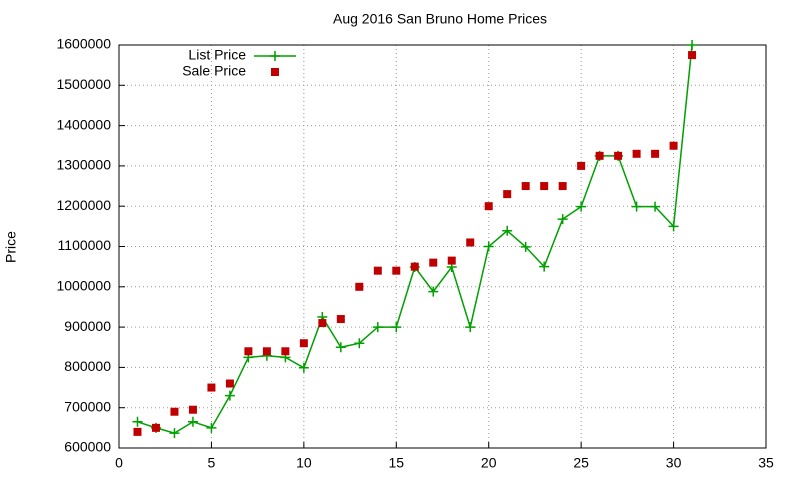 The height and width of the screenshot is (480, 800). I want to click on y-tick-label: 1300000, so click(83, 165).